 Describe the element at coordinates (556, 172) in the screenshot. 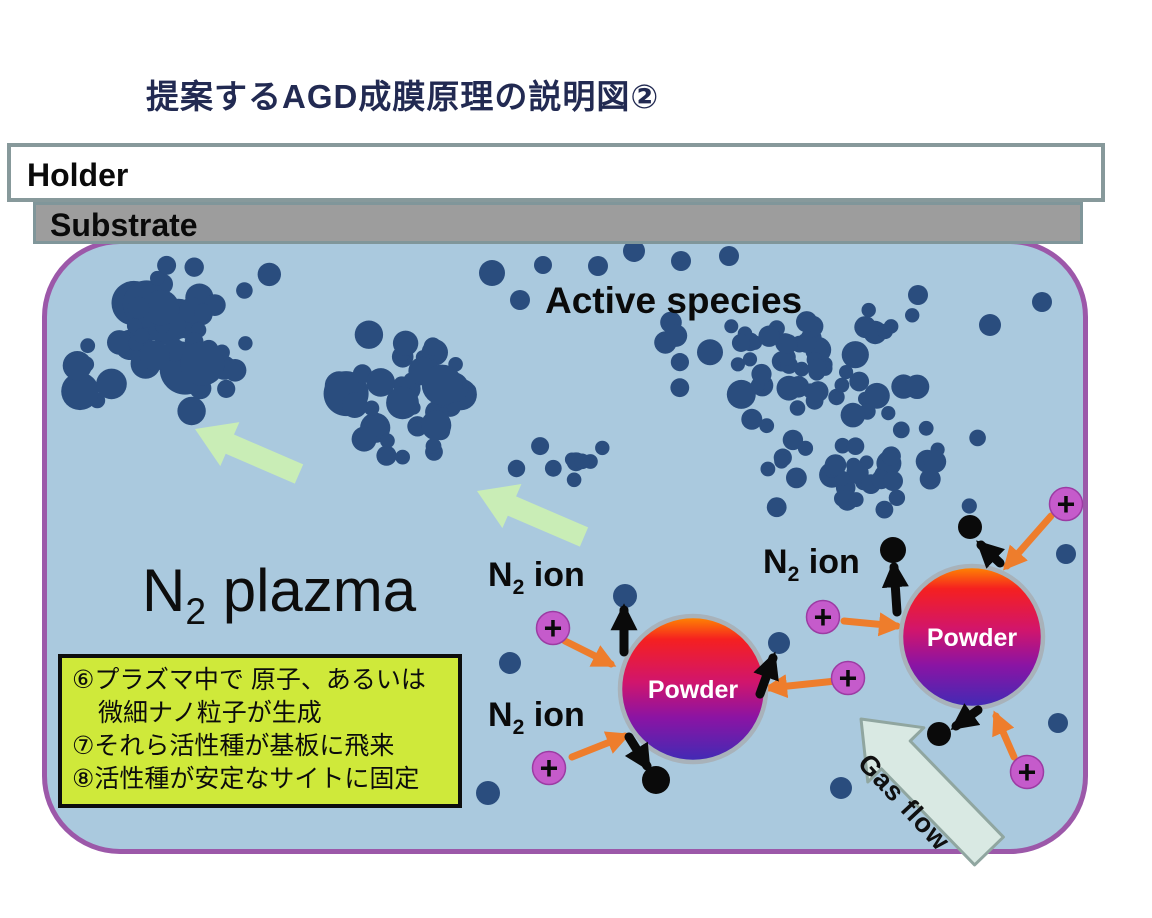

I see `holder-bar: Holder` at that location.